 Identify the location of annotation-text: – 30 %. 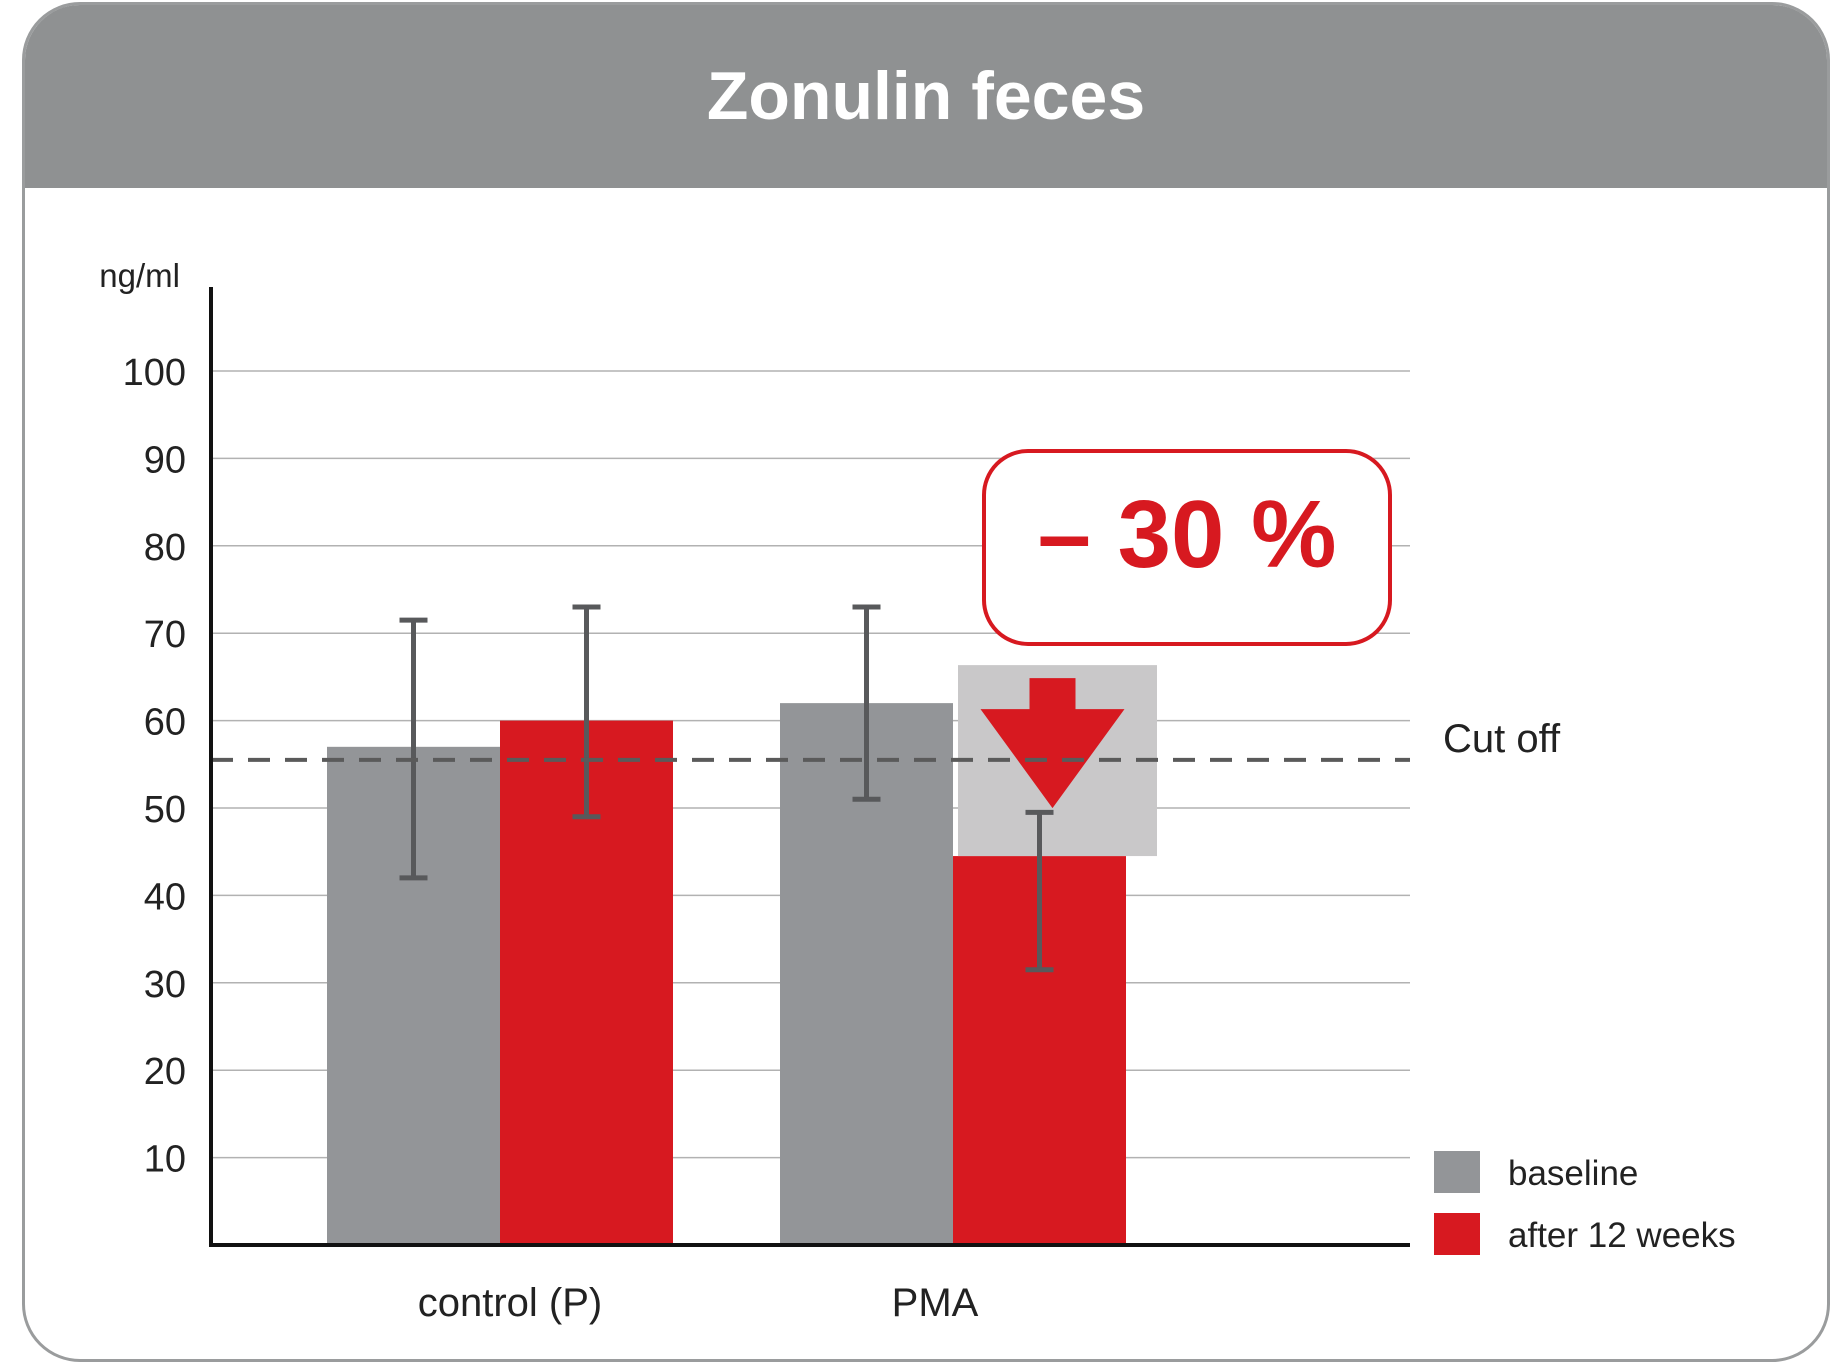
(1187, 534).